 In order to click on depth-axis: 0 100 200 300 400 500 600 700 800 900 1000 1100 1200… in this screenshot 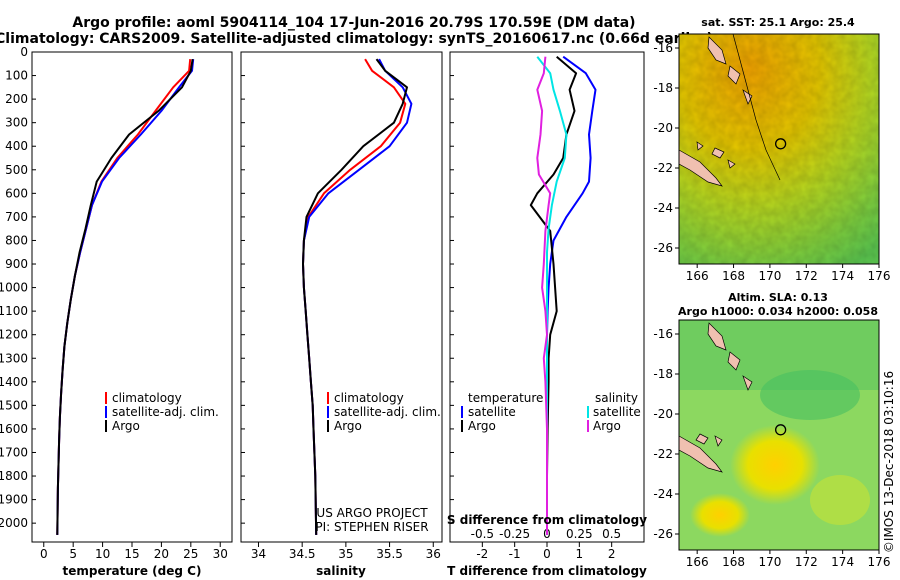, I will do `click(18, 287)`.